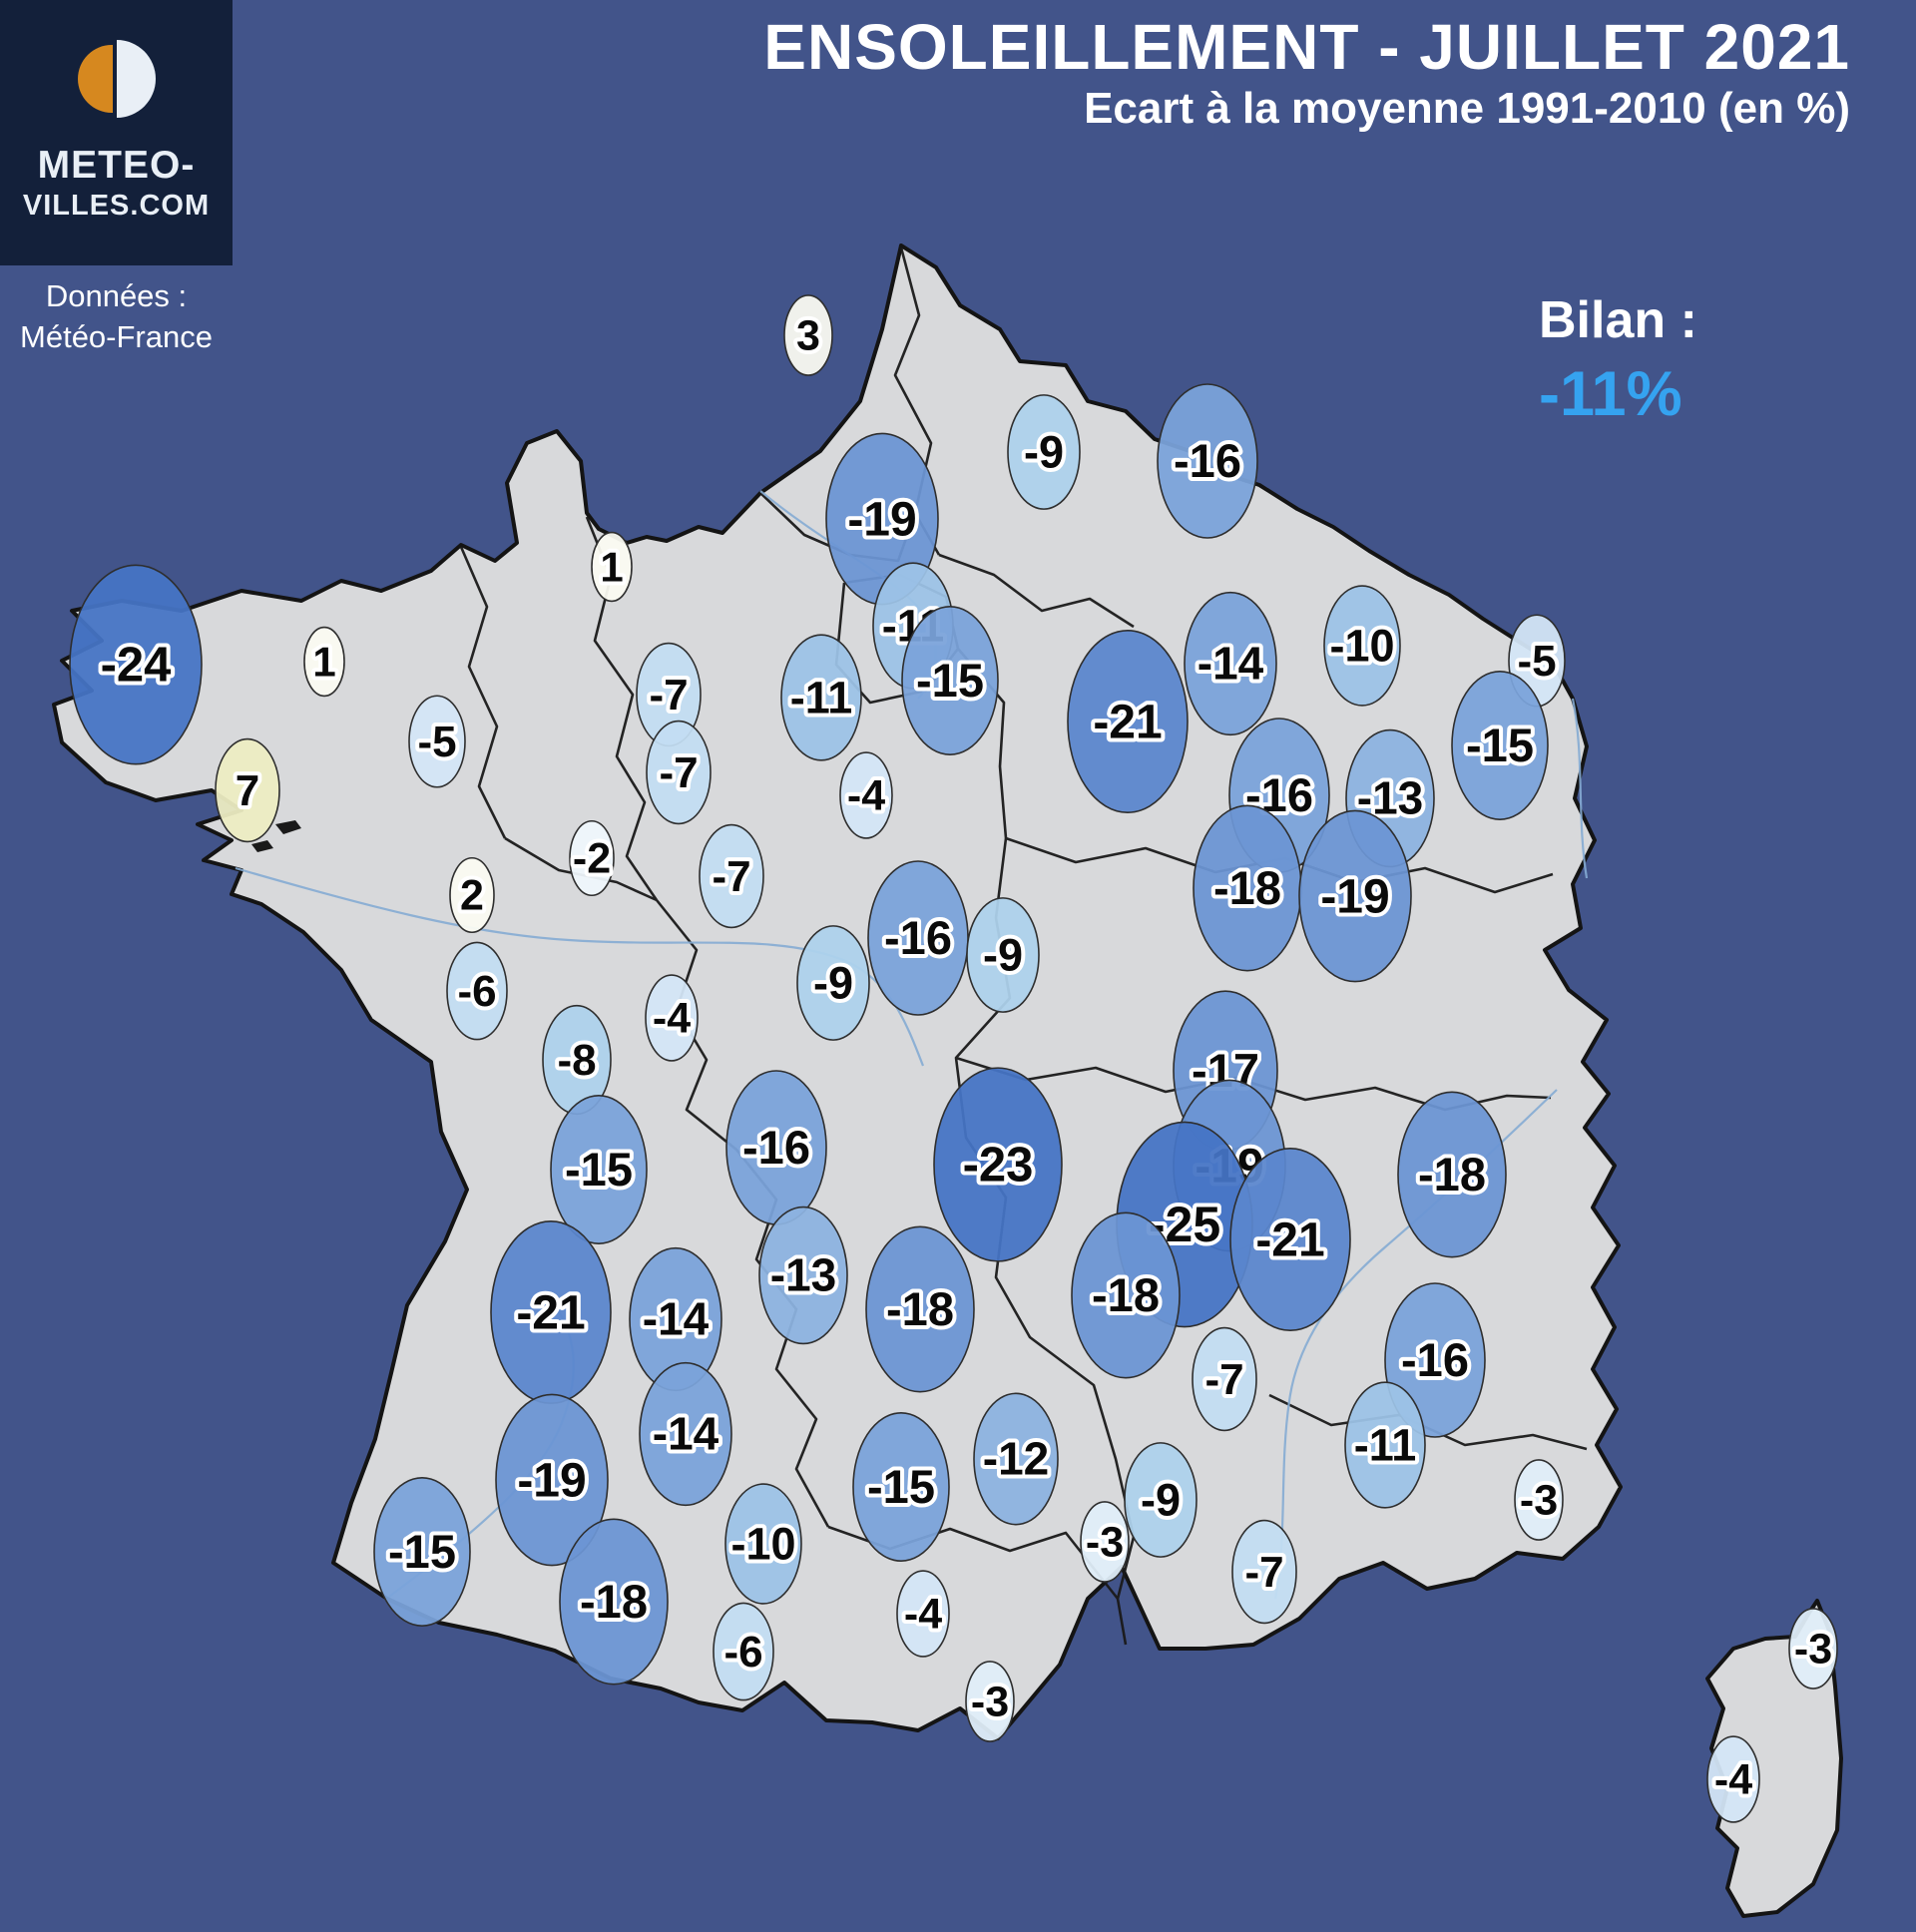 The width and height of the screenshot is (1916, 1932). I want to click on page-title: ENSOLEILLEMENT - JUILLET 2021, so click(1306, 47).